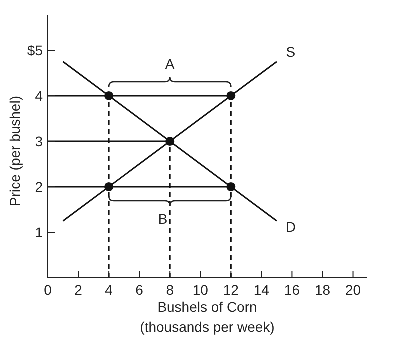  What do you see at coordinates (14, 151) in the screenshot?
I see `y-axis-title: Price (per bushel)` at bounding box center [14, 151].